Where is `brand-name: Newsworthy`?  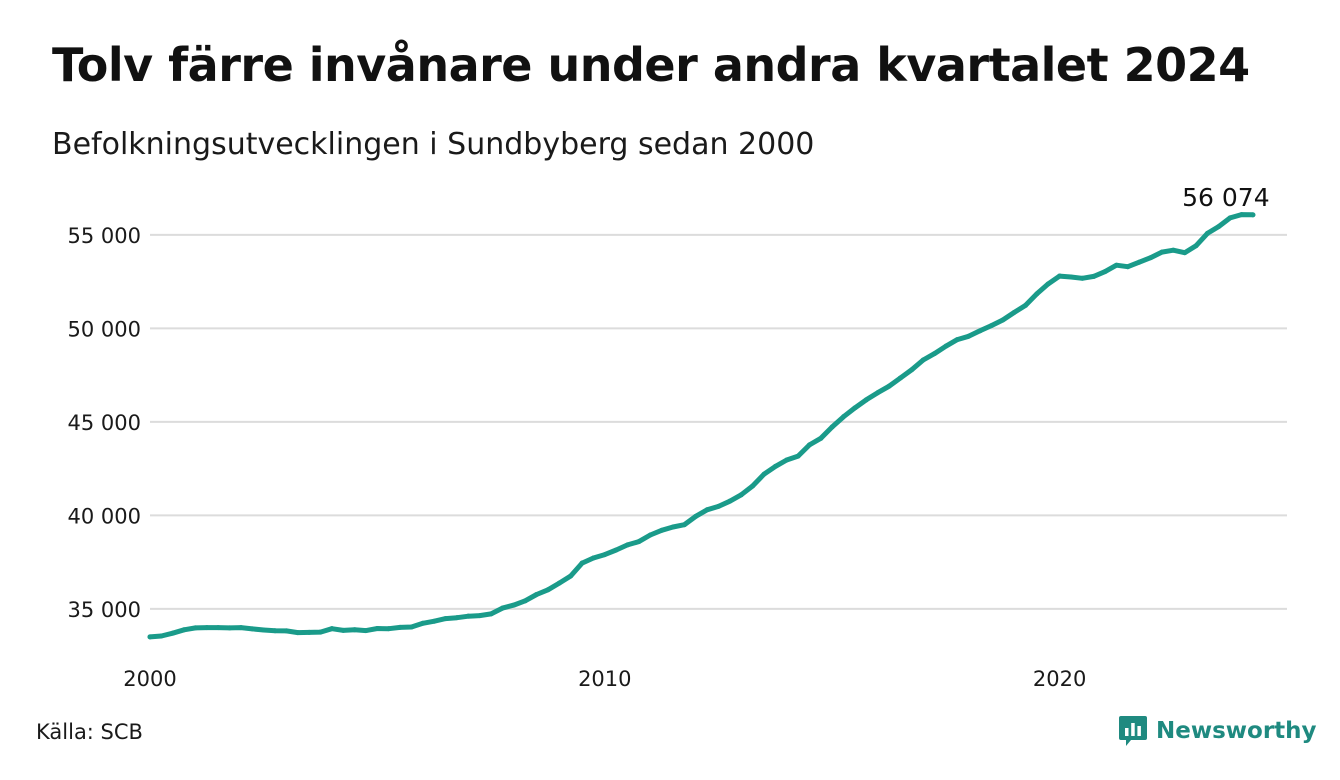 brand-name: Newsworthy is located at coordinates (1236, 731).